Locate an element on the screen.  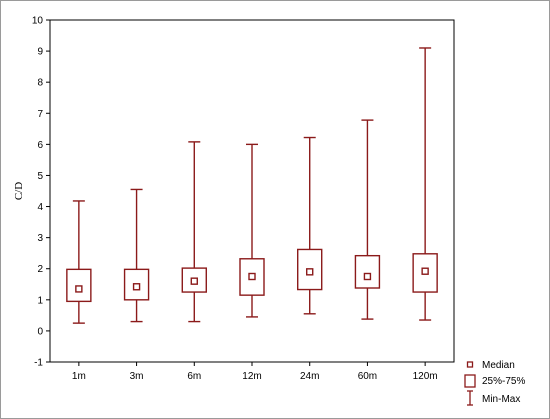
y-tick-label: -1 is located at coordinates (38, 363).